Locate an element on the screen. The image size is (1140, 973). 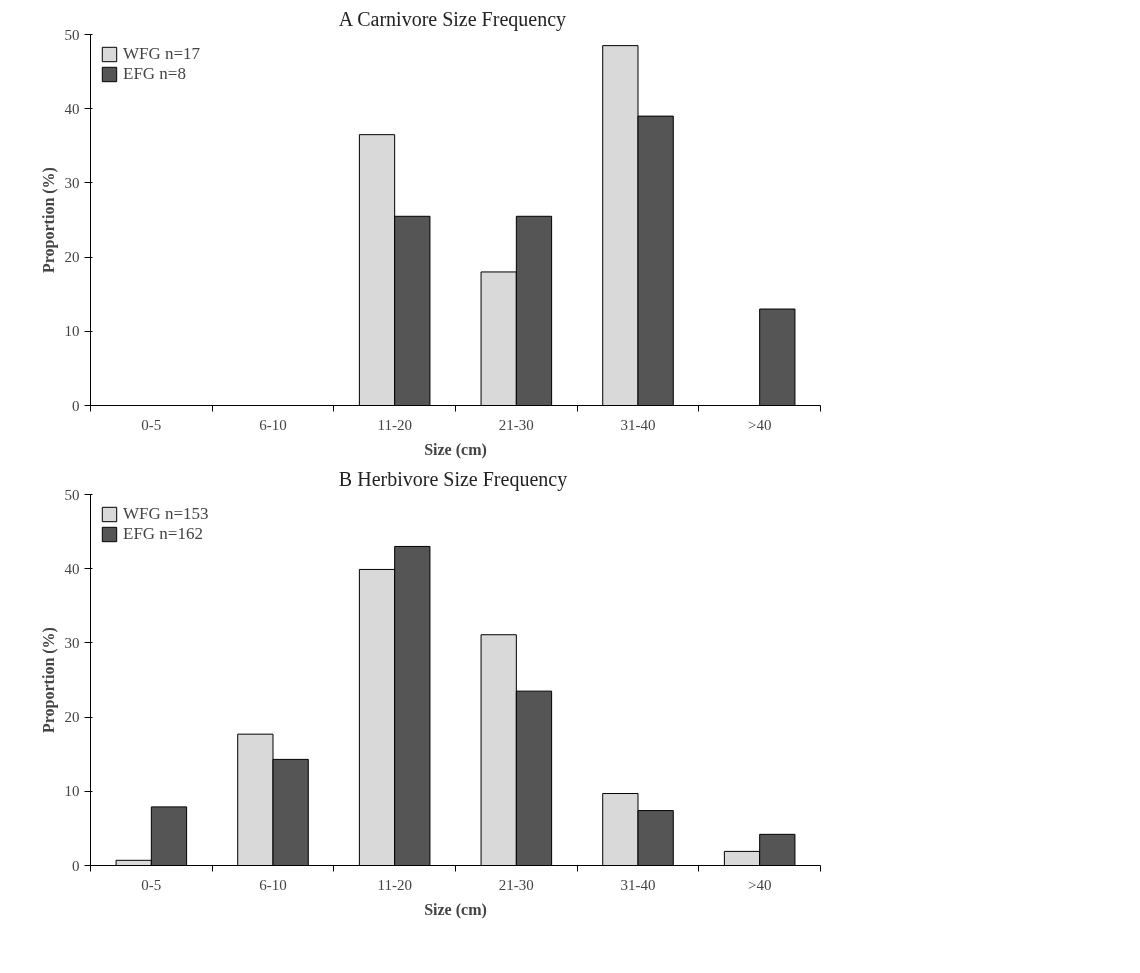
chart-title: B Herbivore Size Frequency is located at coordinates (453, 479).